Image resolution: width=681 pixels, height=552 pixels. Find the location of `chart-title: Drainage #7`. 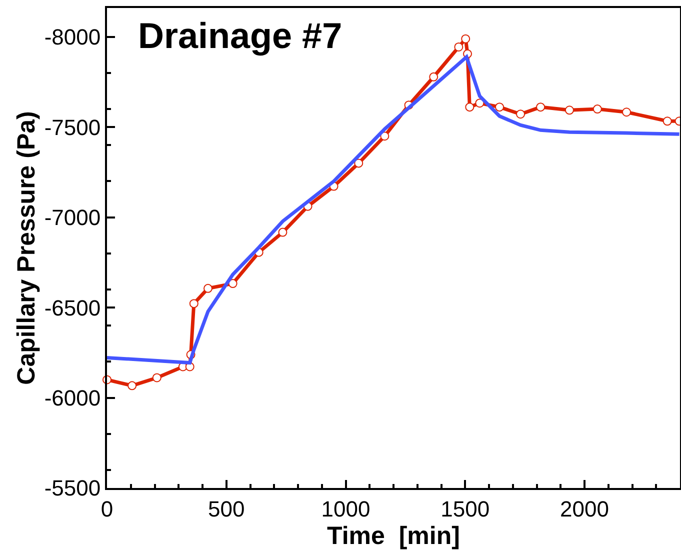

chart-title: Drainage #7 is located at coordinates (240, 35).